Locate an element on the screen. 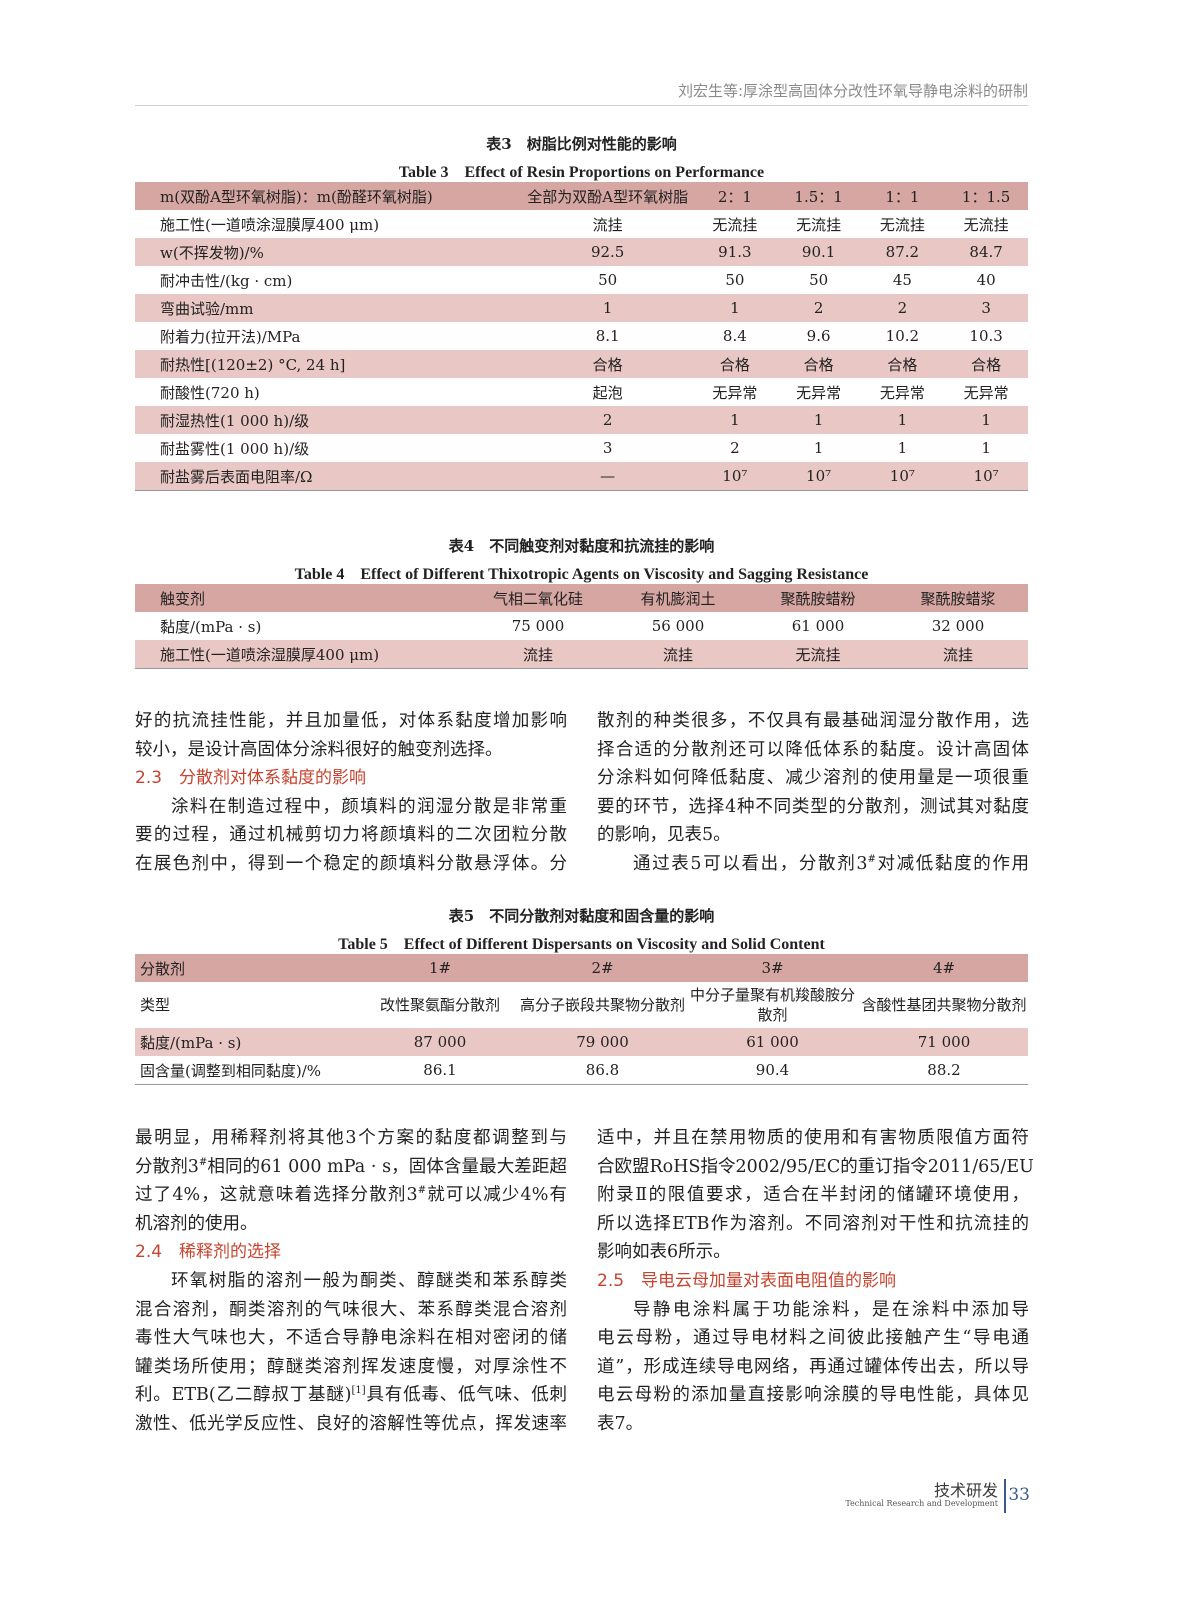 The height and width of the screenshot is (1600, 1187). table-cell: 79 000 is located at coordinates (602, 1042).